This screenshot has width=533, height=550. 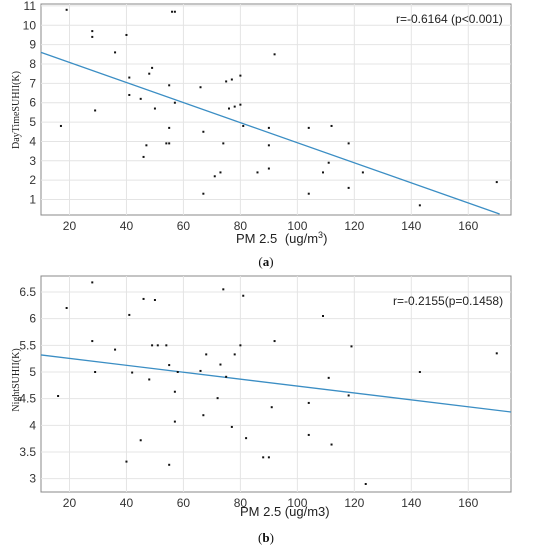 What do you see at coordinates (256, 238) in the screenshot?
I see `panel-a-x-label-name: PM 2.5` at bounding box center [256, 238].